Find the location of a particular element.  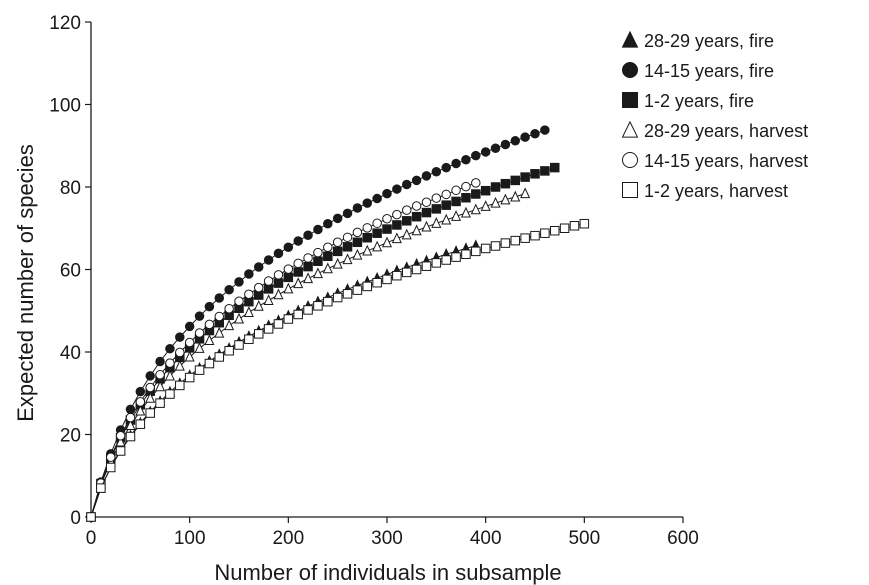

x-tick-label: 600 is located at coordinates (683, 538).